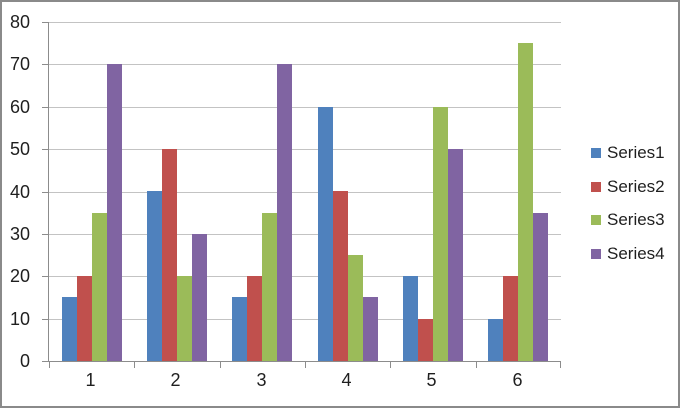 Image resolution: width=680 pixels, height=408 pixels. I want to click on bar-series1-cat5, so click(410, 318).